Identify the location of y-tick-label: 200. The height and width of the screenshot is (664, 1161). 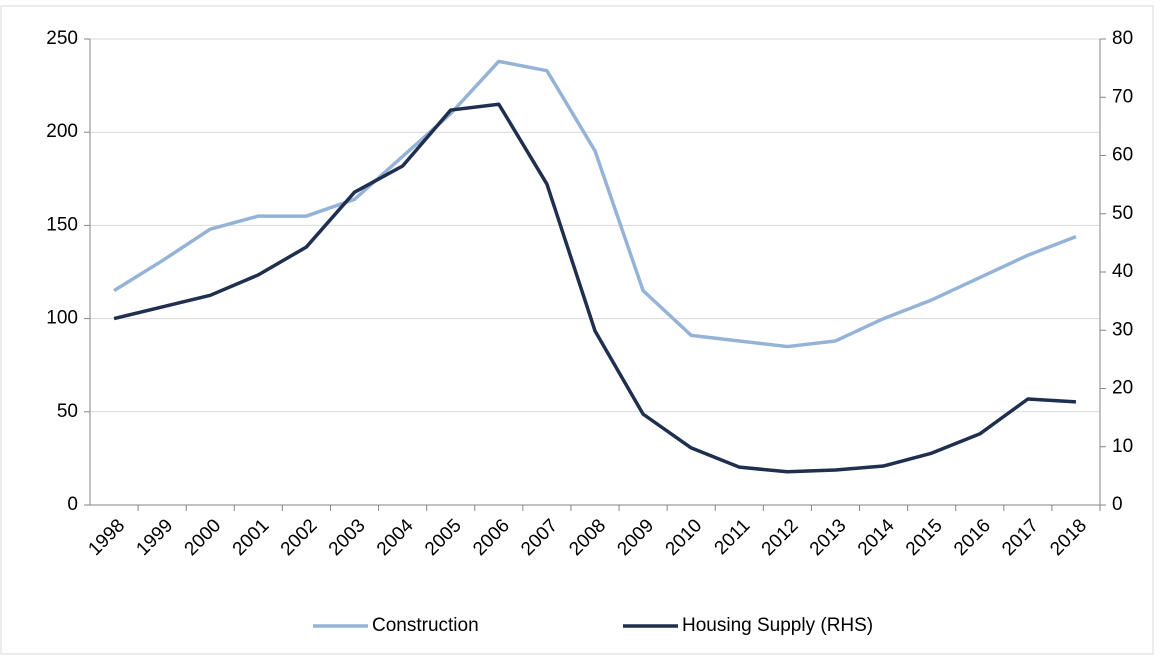
(62, 131).